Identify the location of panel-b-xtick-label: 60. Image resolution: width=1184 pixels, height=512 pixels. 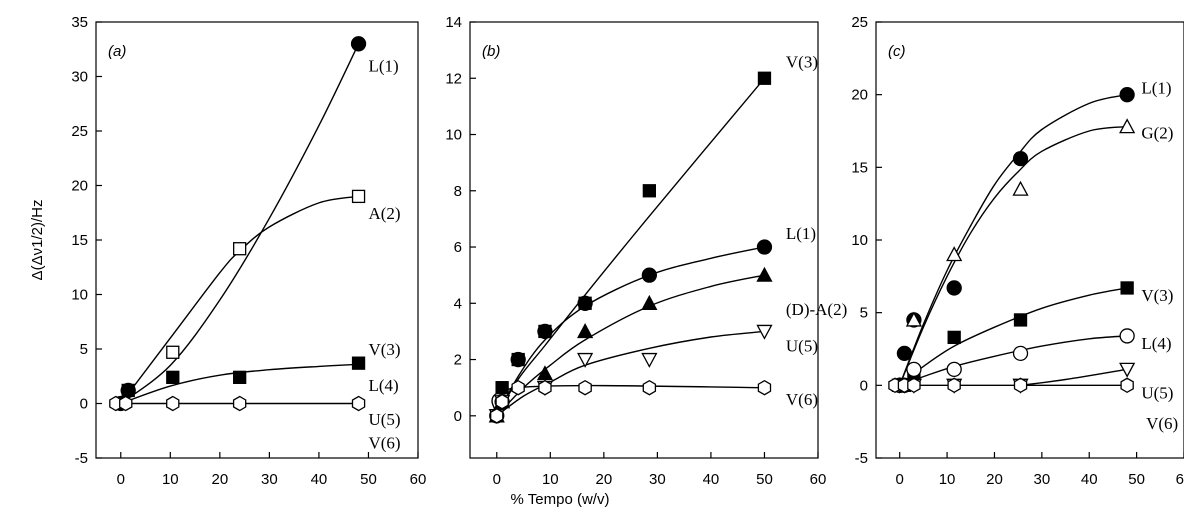
(818, 479).